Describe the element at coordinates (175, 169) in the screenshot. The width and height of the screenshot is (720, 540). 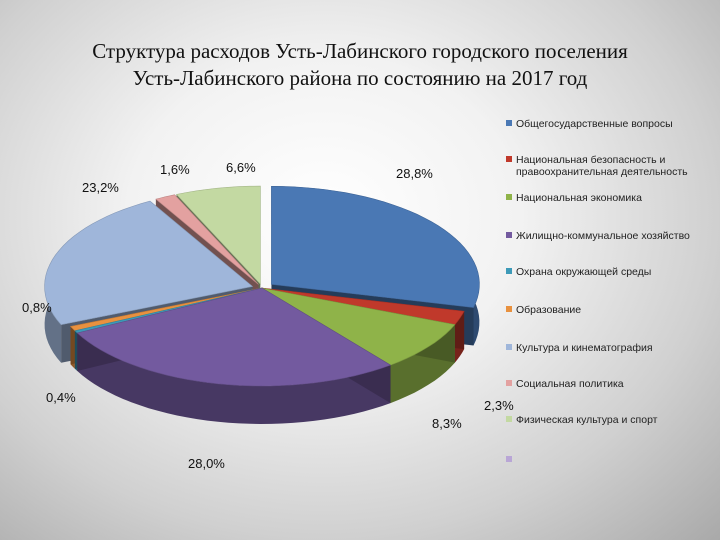
I see `data-label-7: 1,6%` at that location.